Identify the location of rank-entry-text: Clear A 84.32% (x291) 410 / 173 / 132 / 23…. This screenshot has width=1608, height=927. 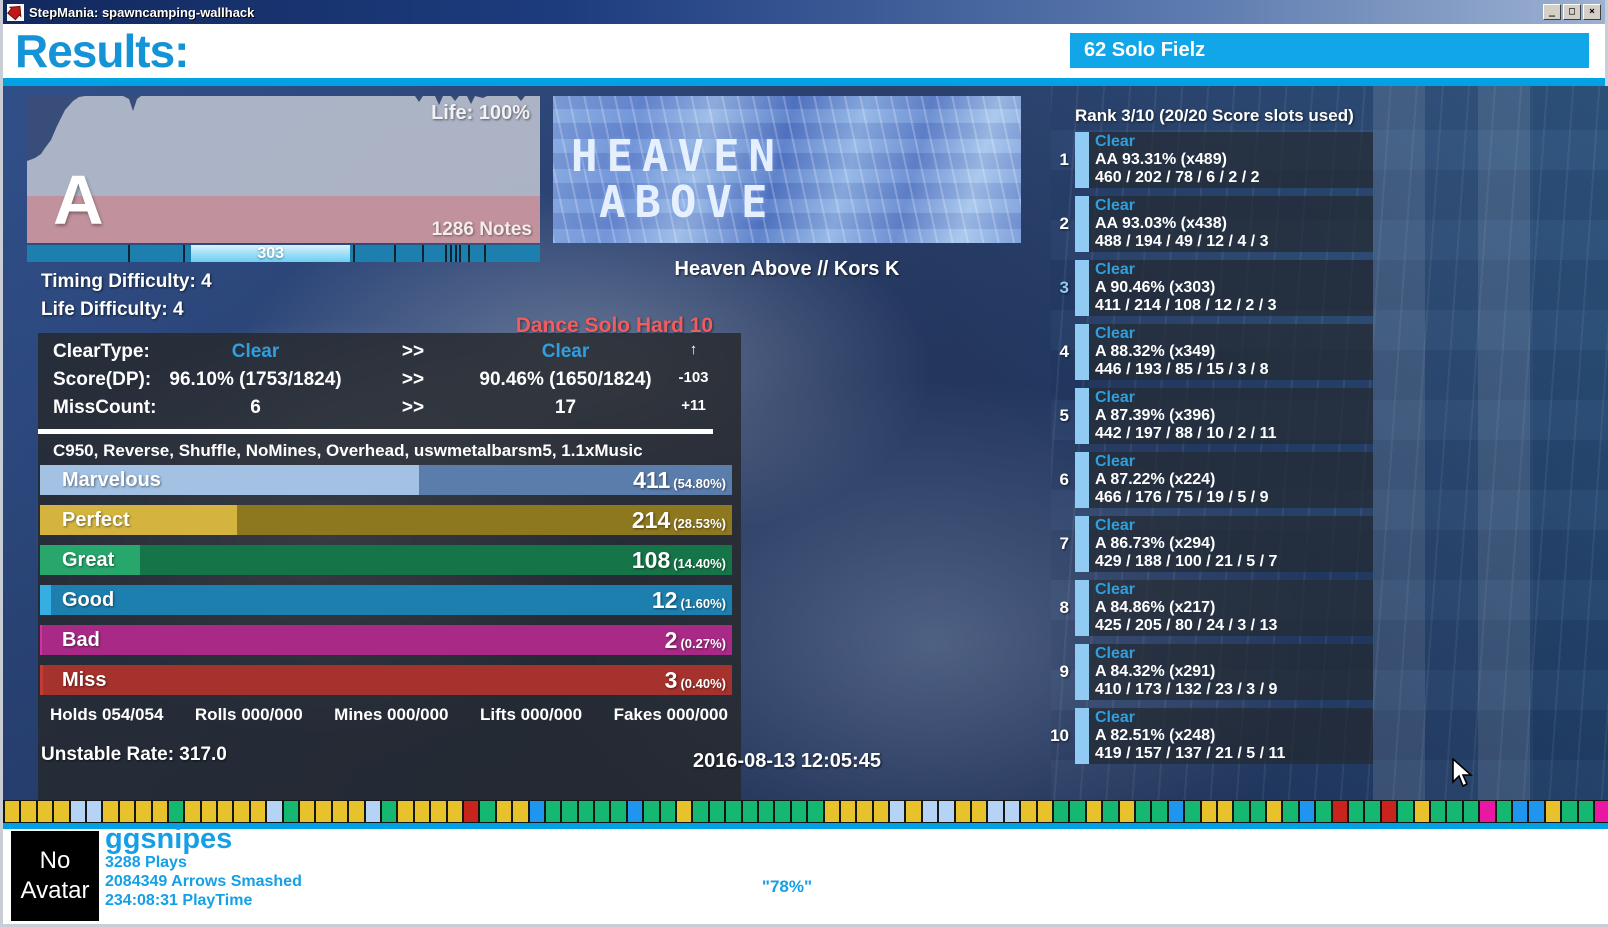
(1186, 672).